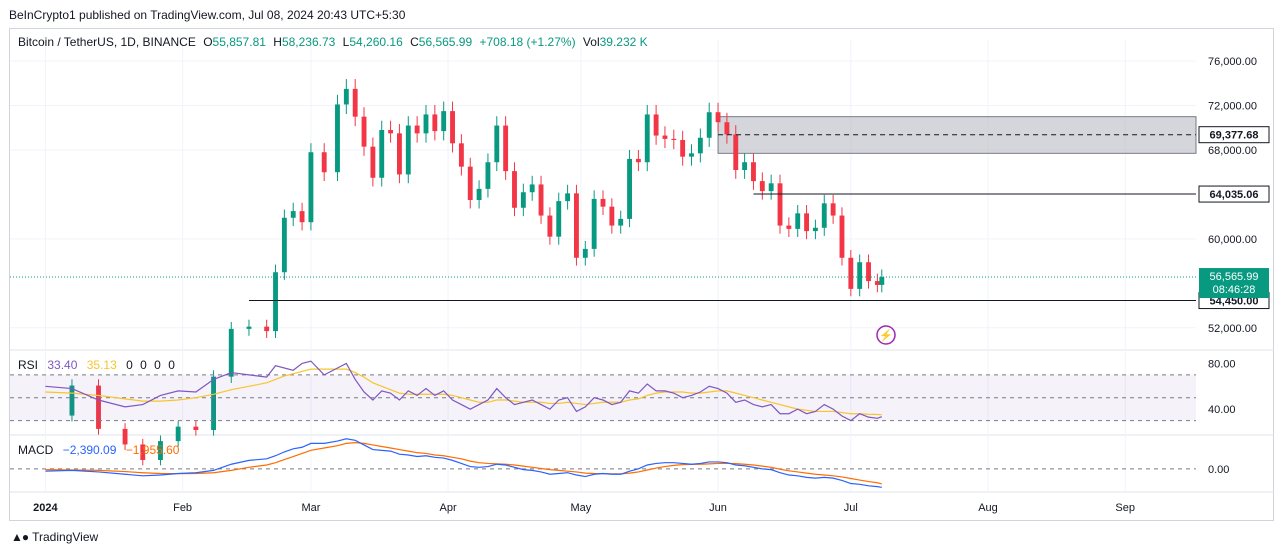  I want to click on tradingview-logo-text: TradingView, so click(65, 537).